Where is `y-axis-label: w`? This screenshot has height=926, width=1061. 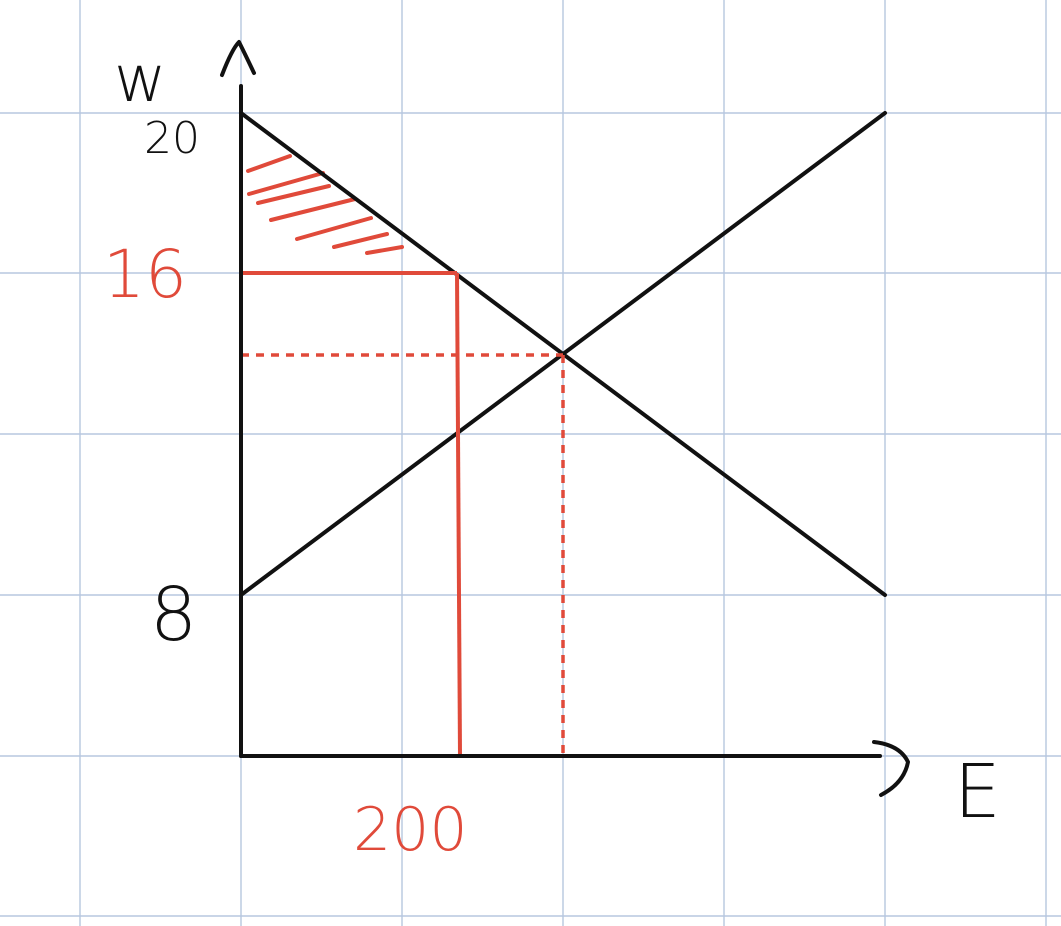
y-axis-label: w is located at coordinates (140, 80).